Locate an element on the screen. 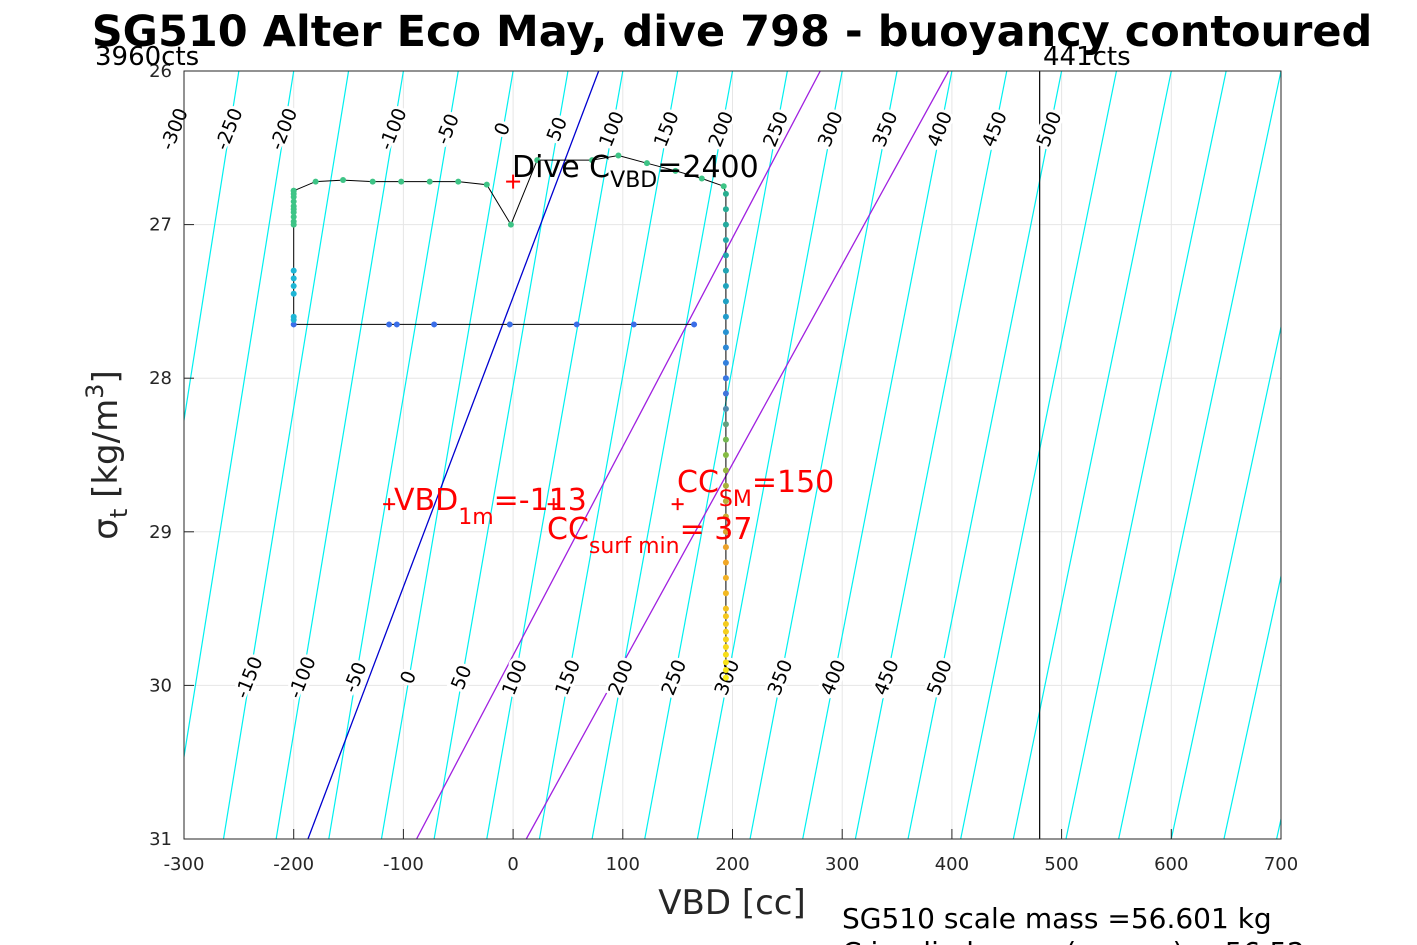 The height and width of the screenshot is (945, 1417). x-tick-label: 400 is located at coordinates (952, 864).